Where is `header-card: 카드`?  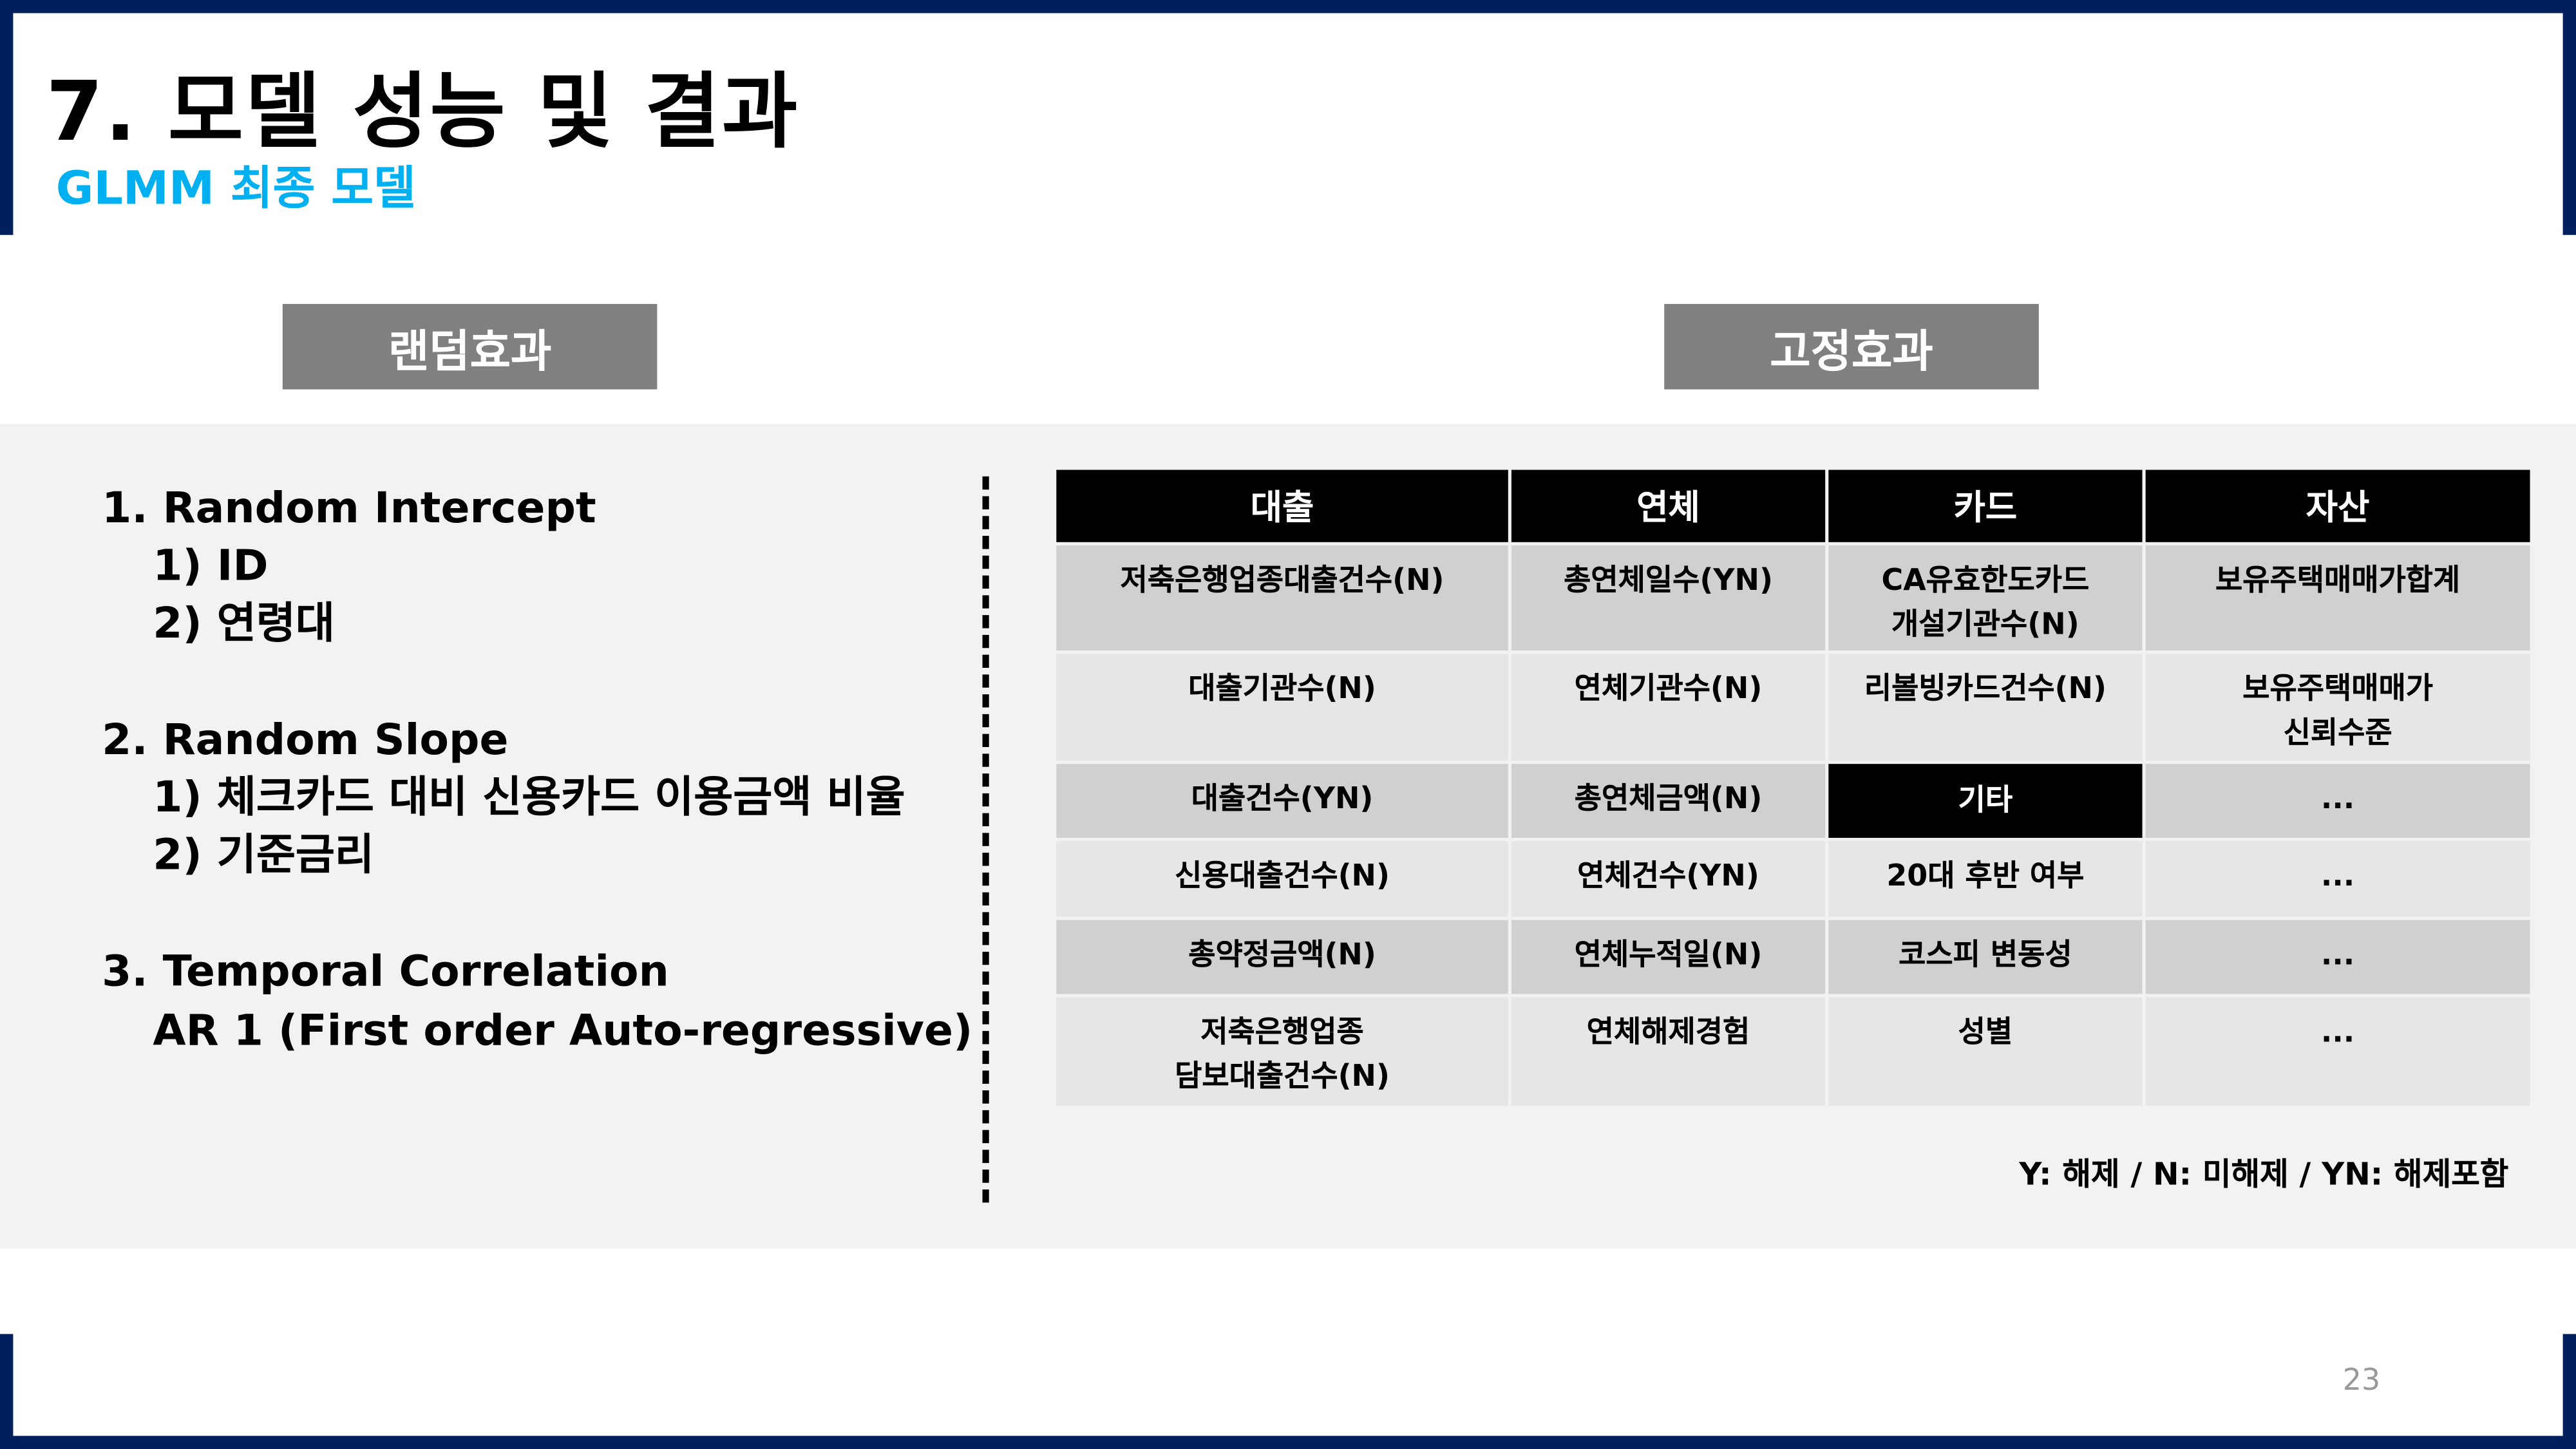
header-card: 카드 is located at coordinates (1985, 506).